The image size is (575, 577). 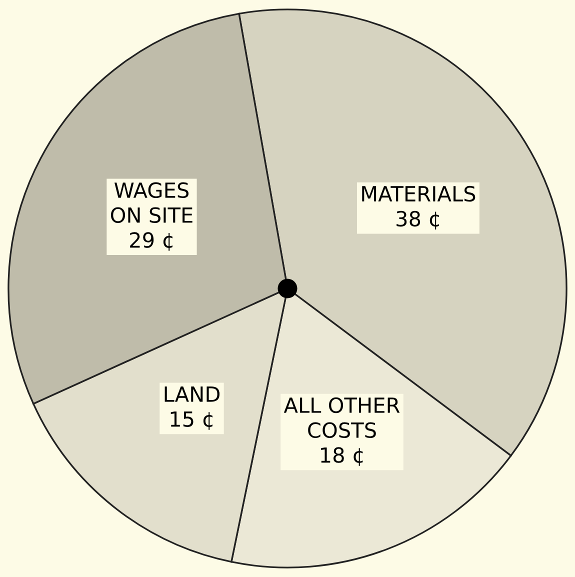 What do you see at coordinates (151, 202) in the screenshot?
I see `slice-label: WAGES ON SITE` at bounding box center [151, 202].